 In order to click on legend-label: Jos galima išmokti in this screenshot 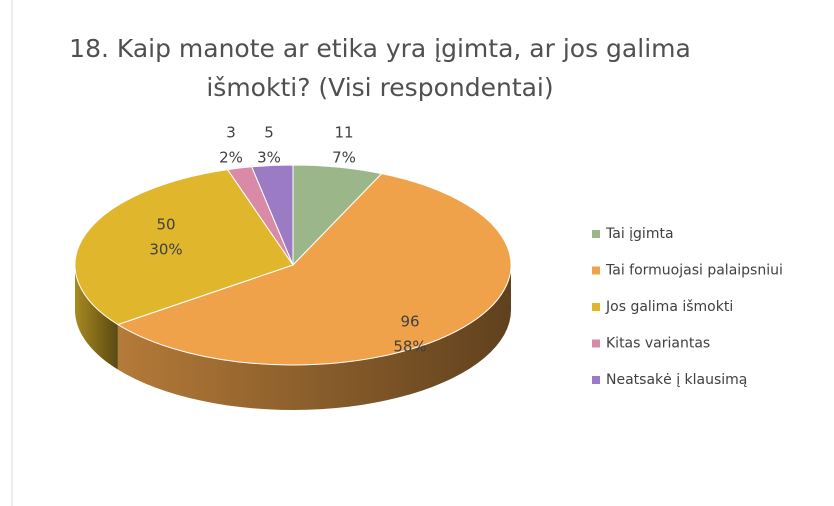, I will do `click(669, 307)`.